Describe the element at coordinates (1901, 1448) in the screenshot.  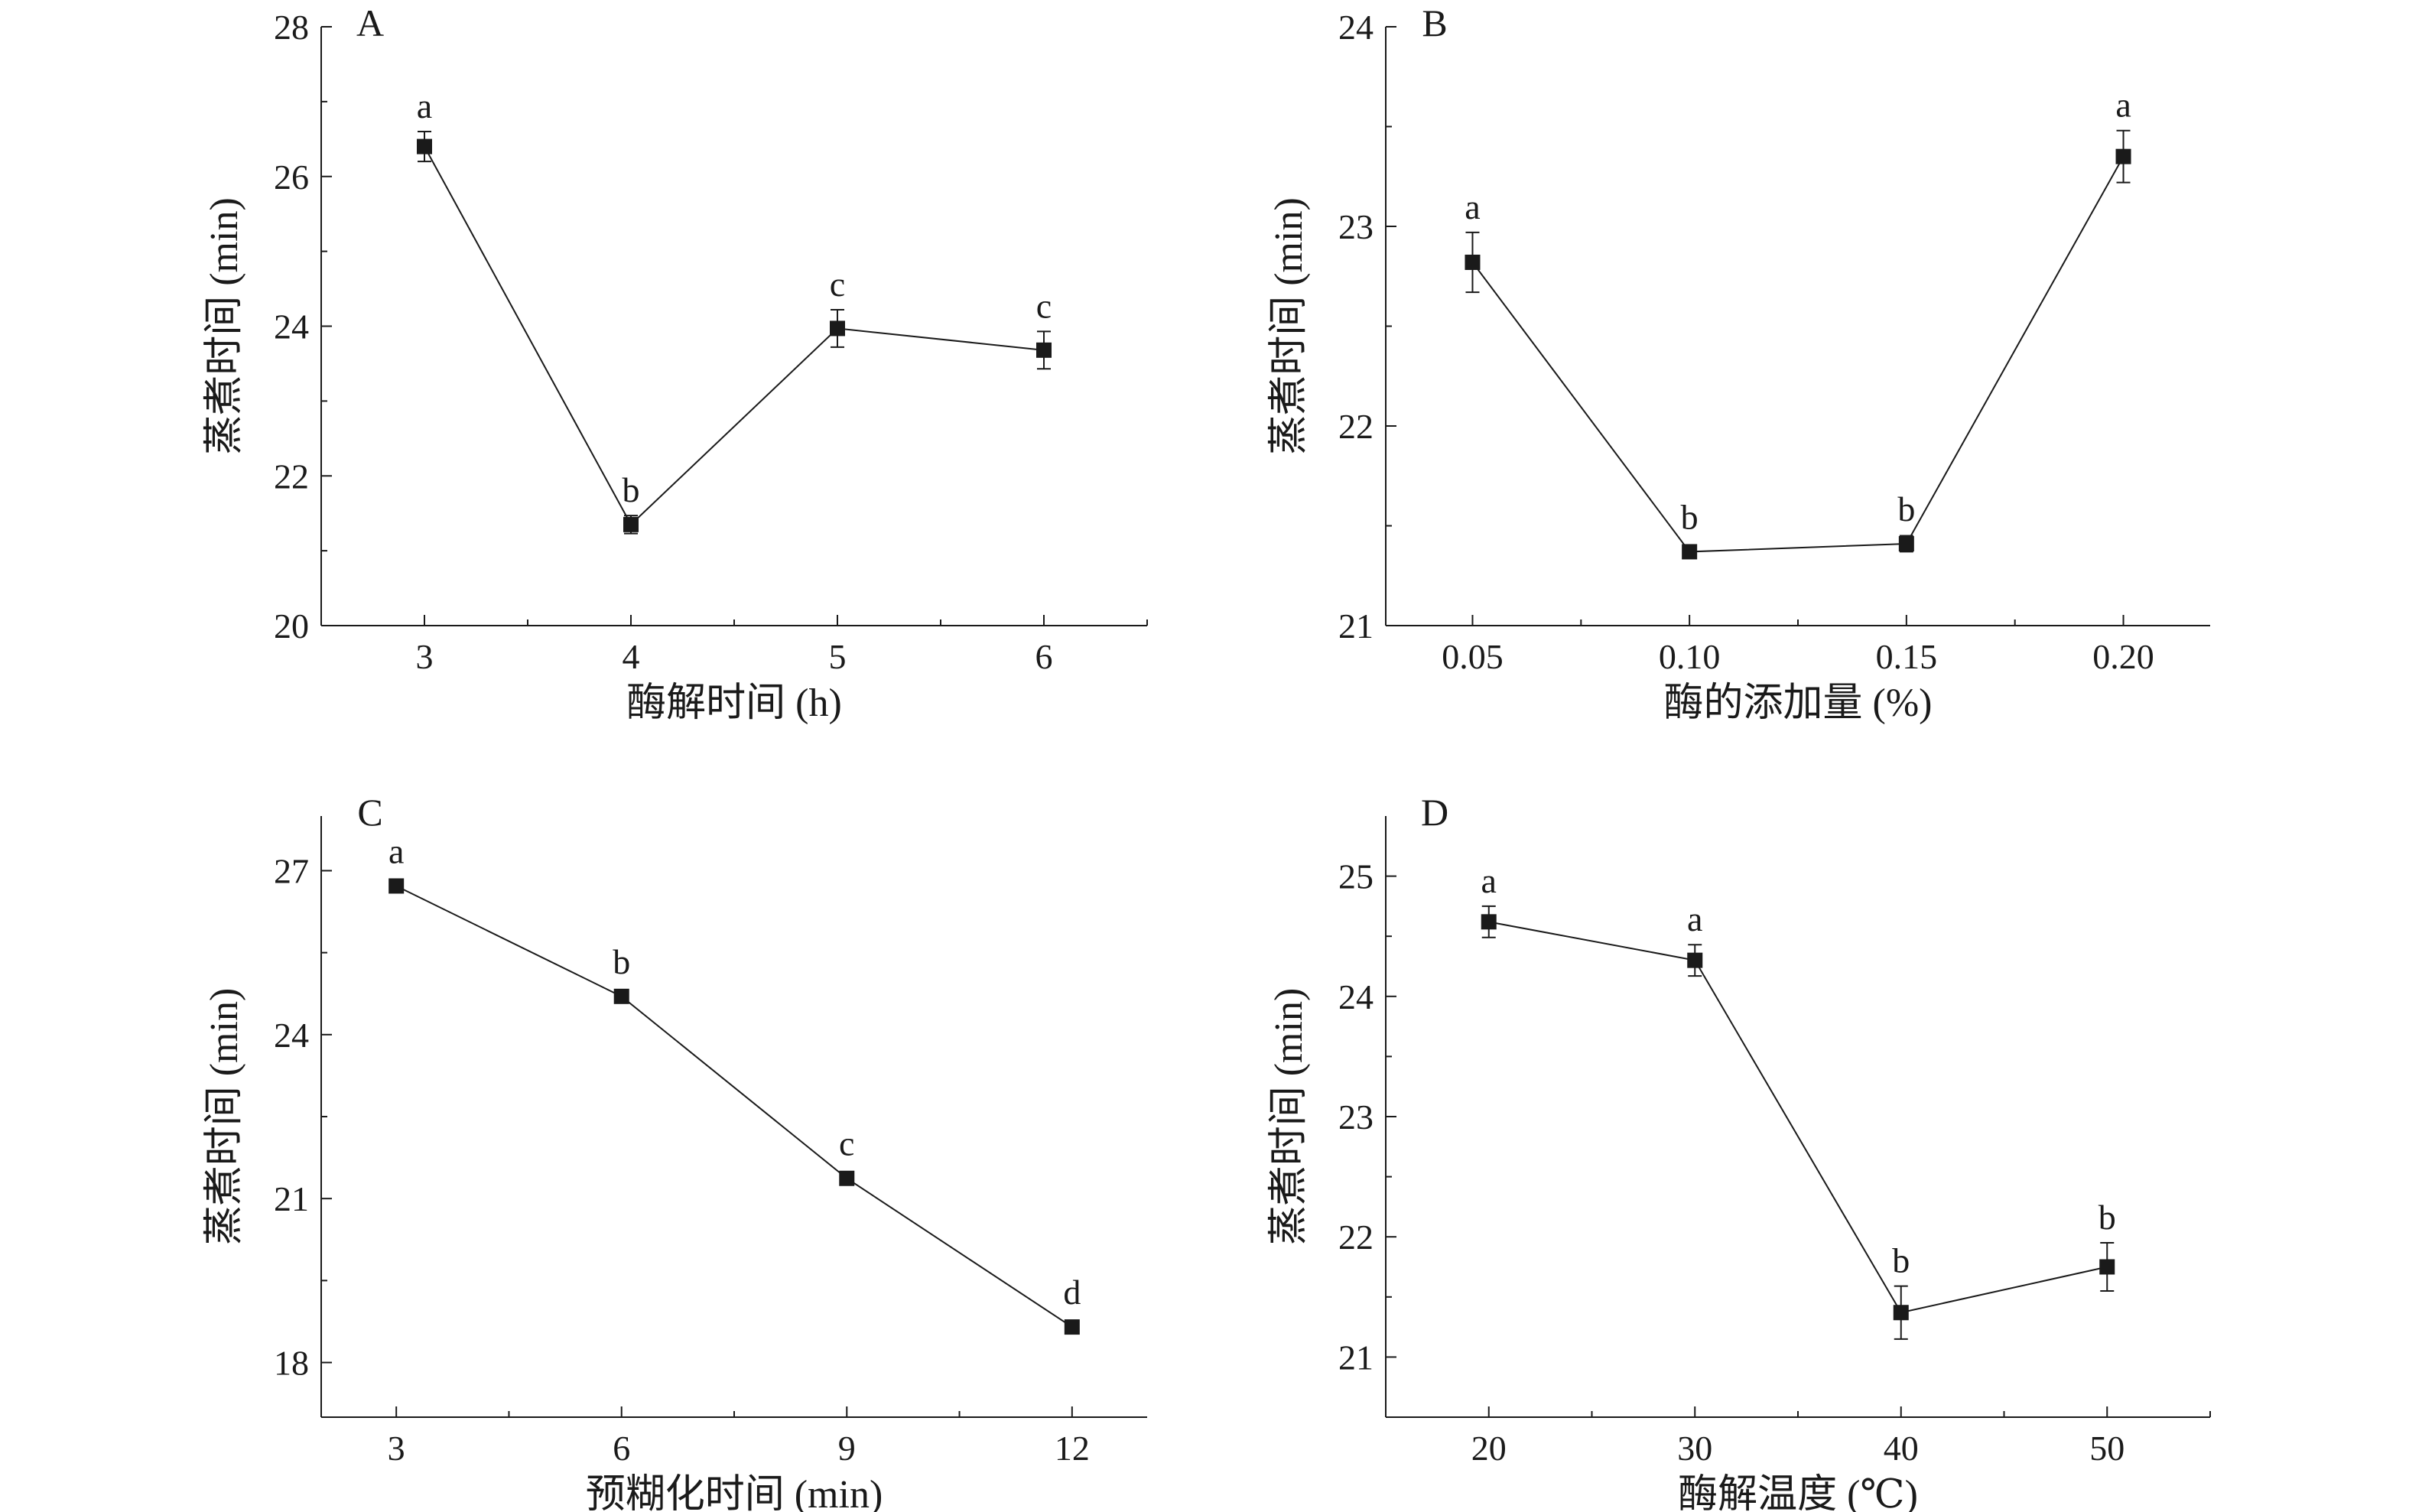
I see `x-tick-label: 40` at that location.